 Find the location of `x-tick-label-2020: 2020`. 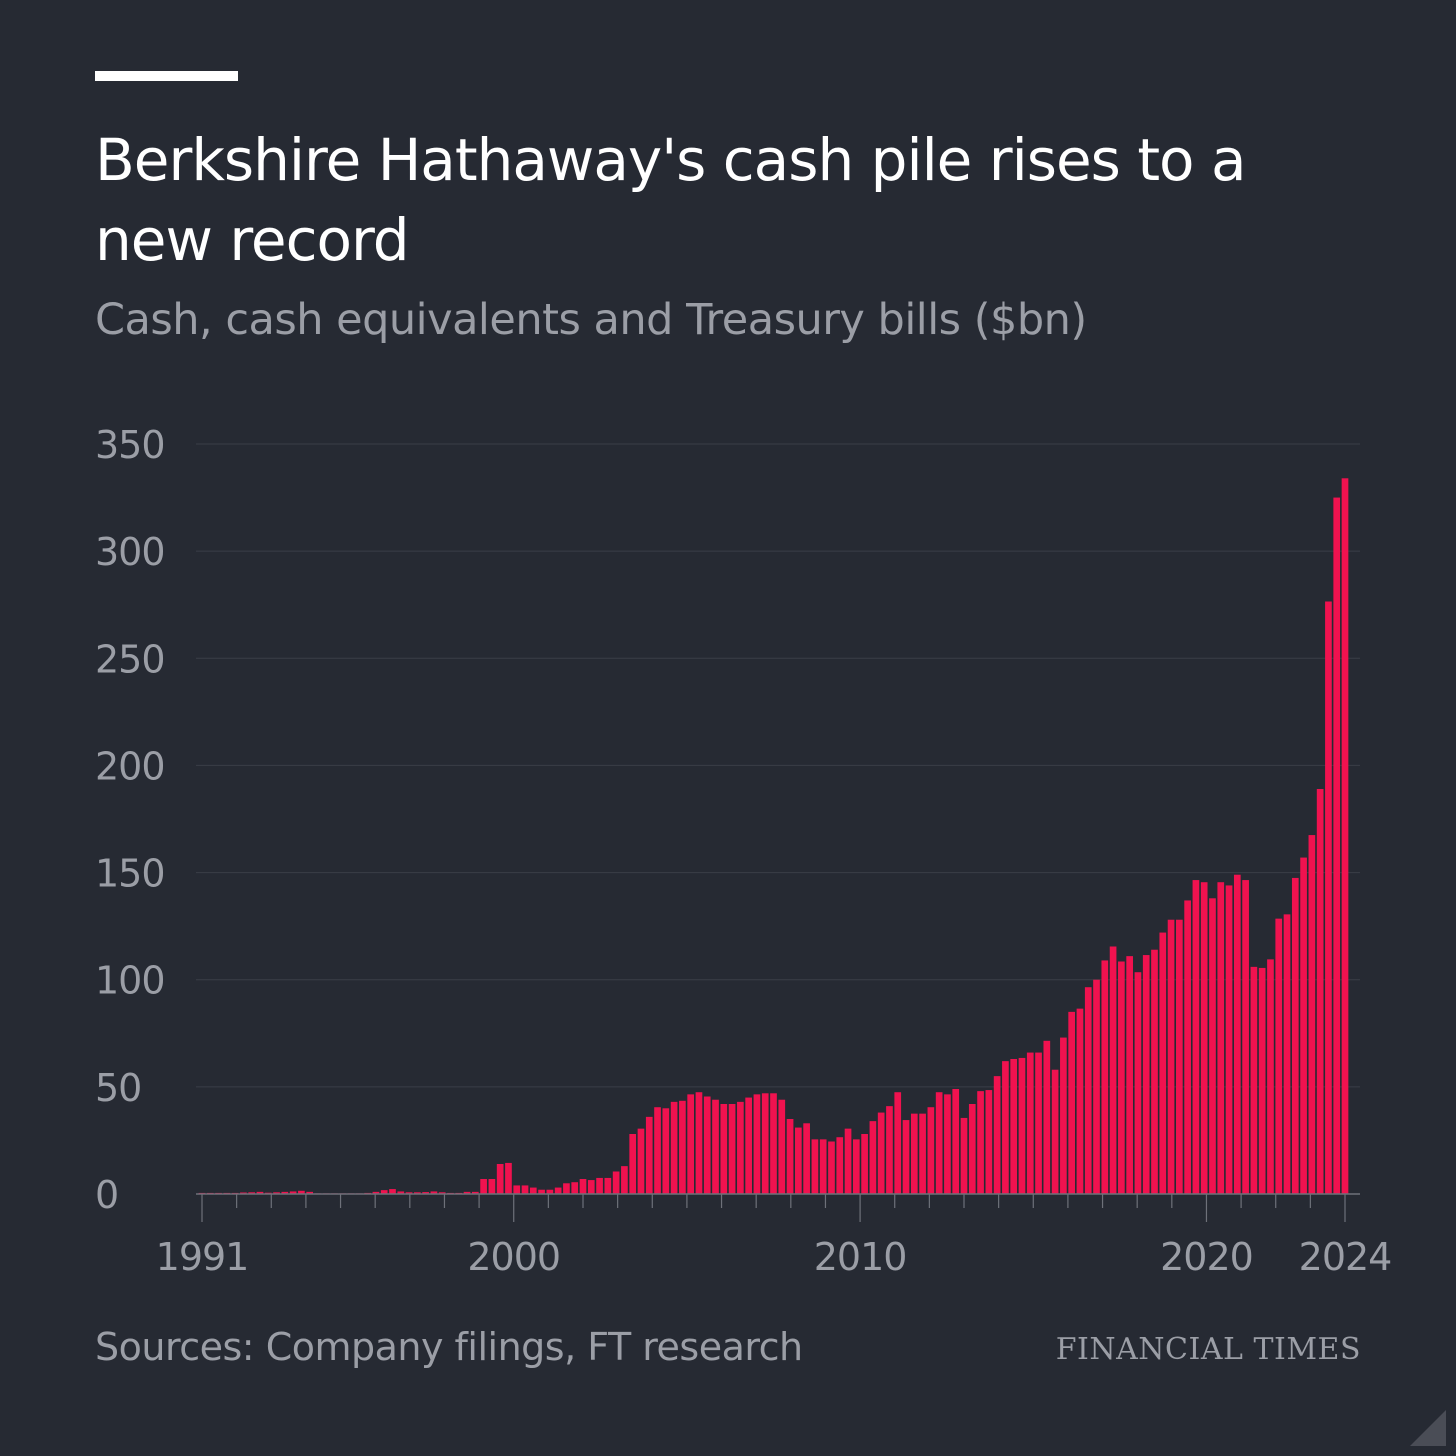

x-tick-label-2020: 2020 is located at coordinates (1206, 1257).